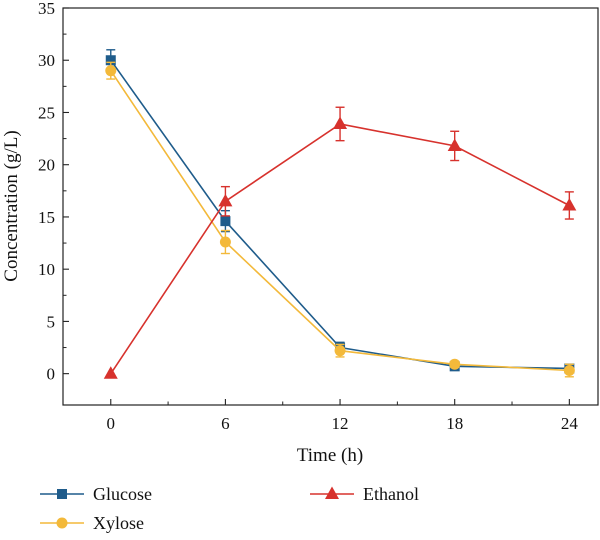 The width and height of the screenshot is (600, 540). I want to click on y-tick-label: 25, so click(46, 112).